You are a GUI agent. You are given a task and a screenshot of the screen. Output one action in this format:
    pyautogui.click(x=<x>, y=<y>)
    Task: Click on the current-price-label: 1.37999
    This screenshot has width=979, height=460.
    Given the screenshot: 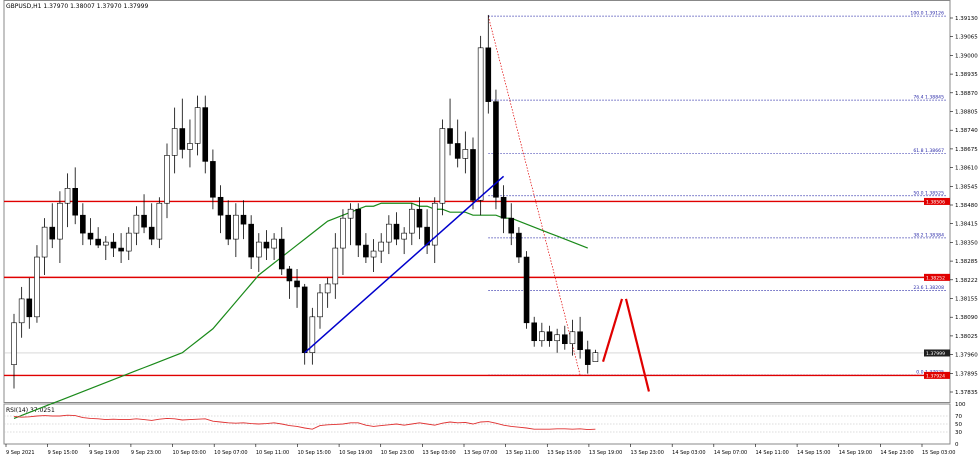 What is the action you would take?
    pyautogui.click(x=935, y=354)
    